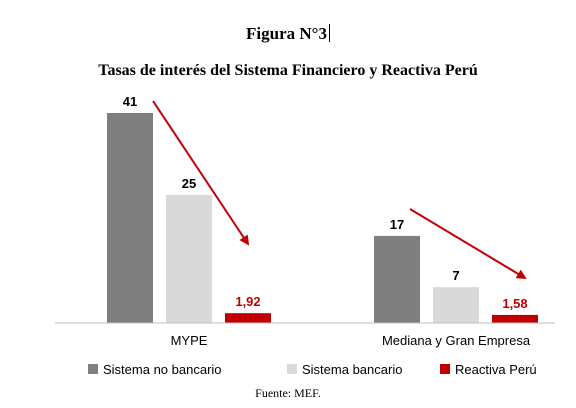 The image size is (576, 408). Describe the element at coordinates (445, 369) in the screenshot. I see `legend-swatch-reactiva-peru` at that location.